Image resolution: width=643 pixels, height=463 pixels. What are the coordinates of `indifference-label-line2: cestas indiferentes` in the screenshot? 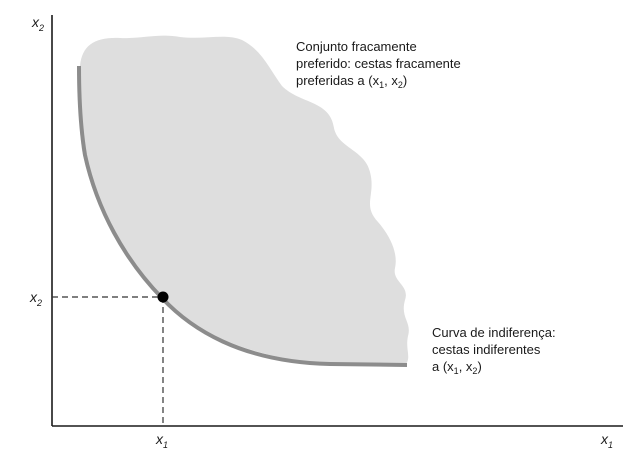 It's located at (486, 349).